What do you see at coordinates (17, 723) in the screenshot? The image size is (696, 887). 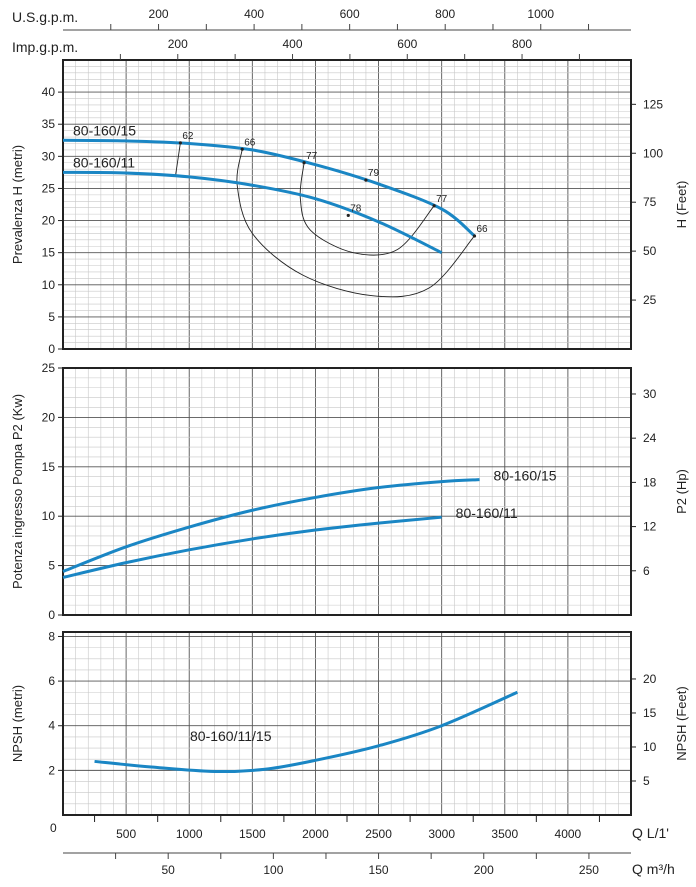 I see `y-axis-title: NPSH (metri)` at bounding box center [17, 723].